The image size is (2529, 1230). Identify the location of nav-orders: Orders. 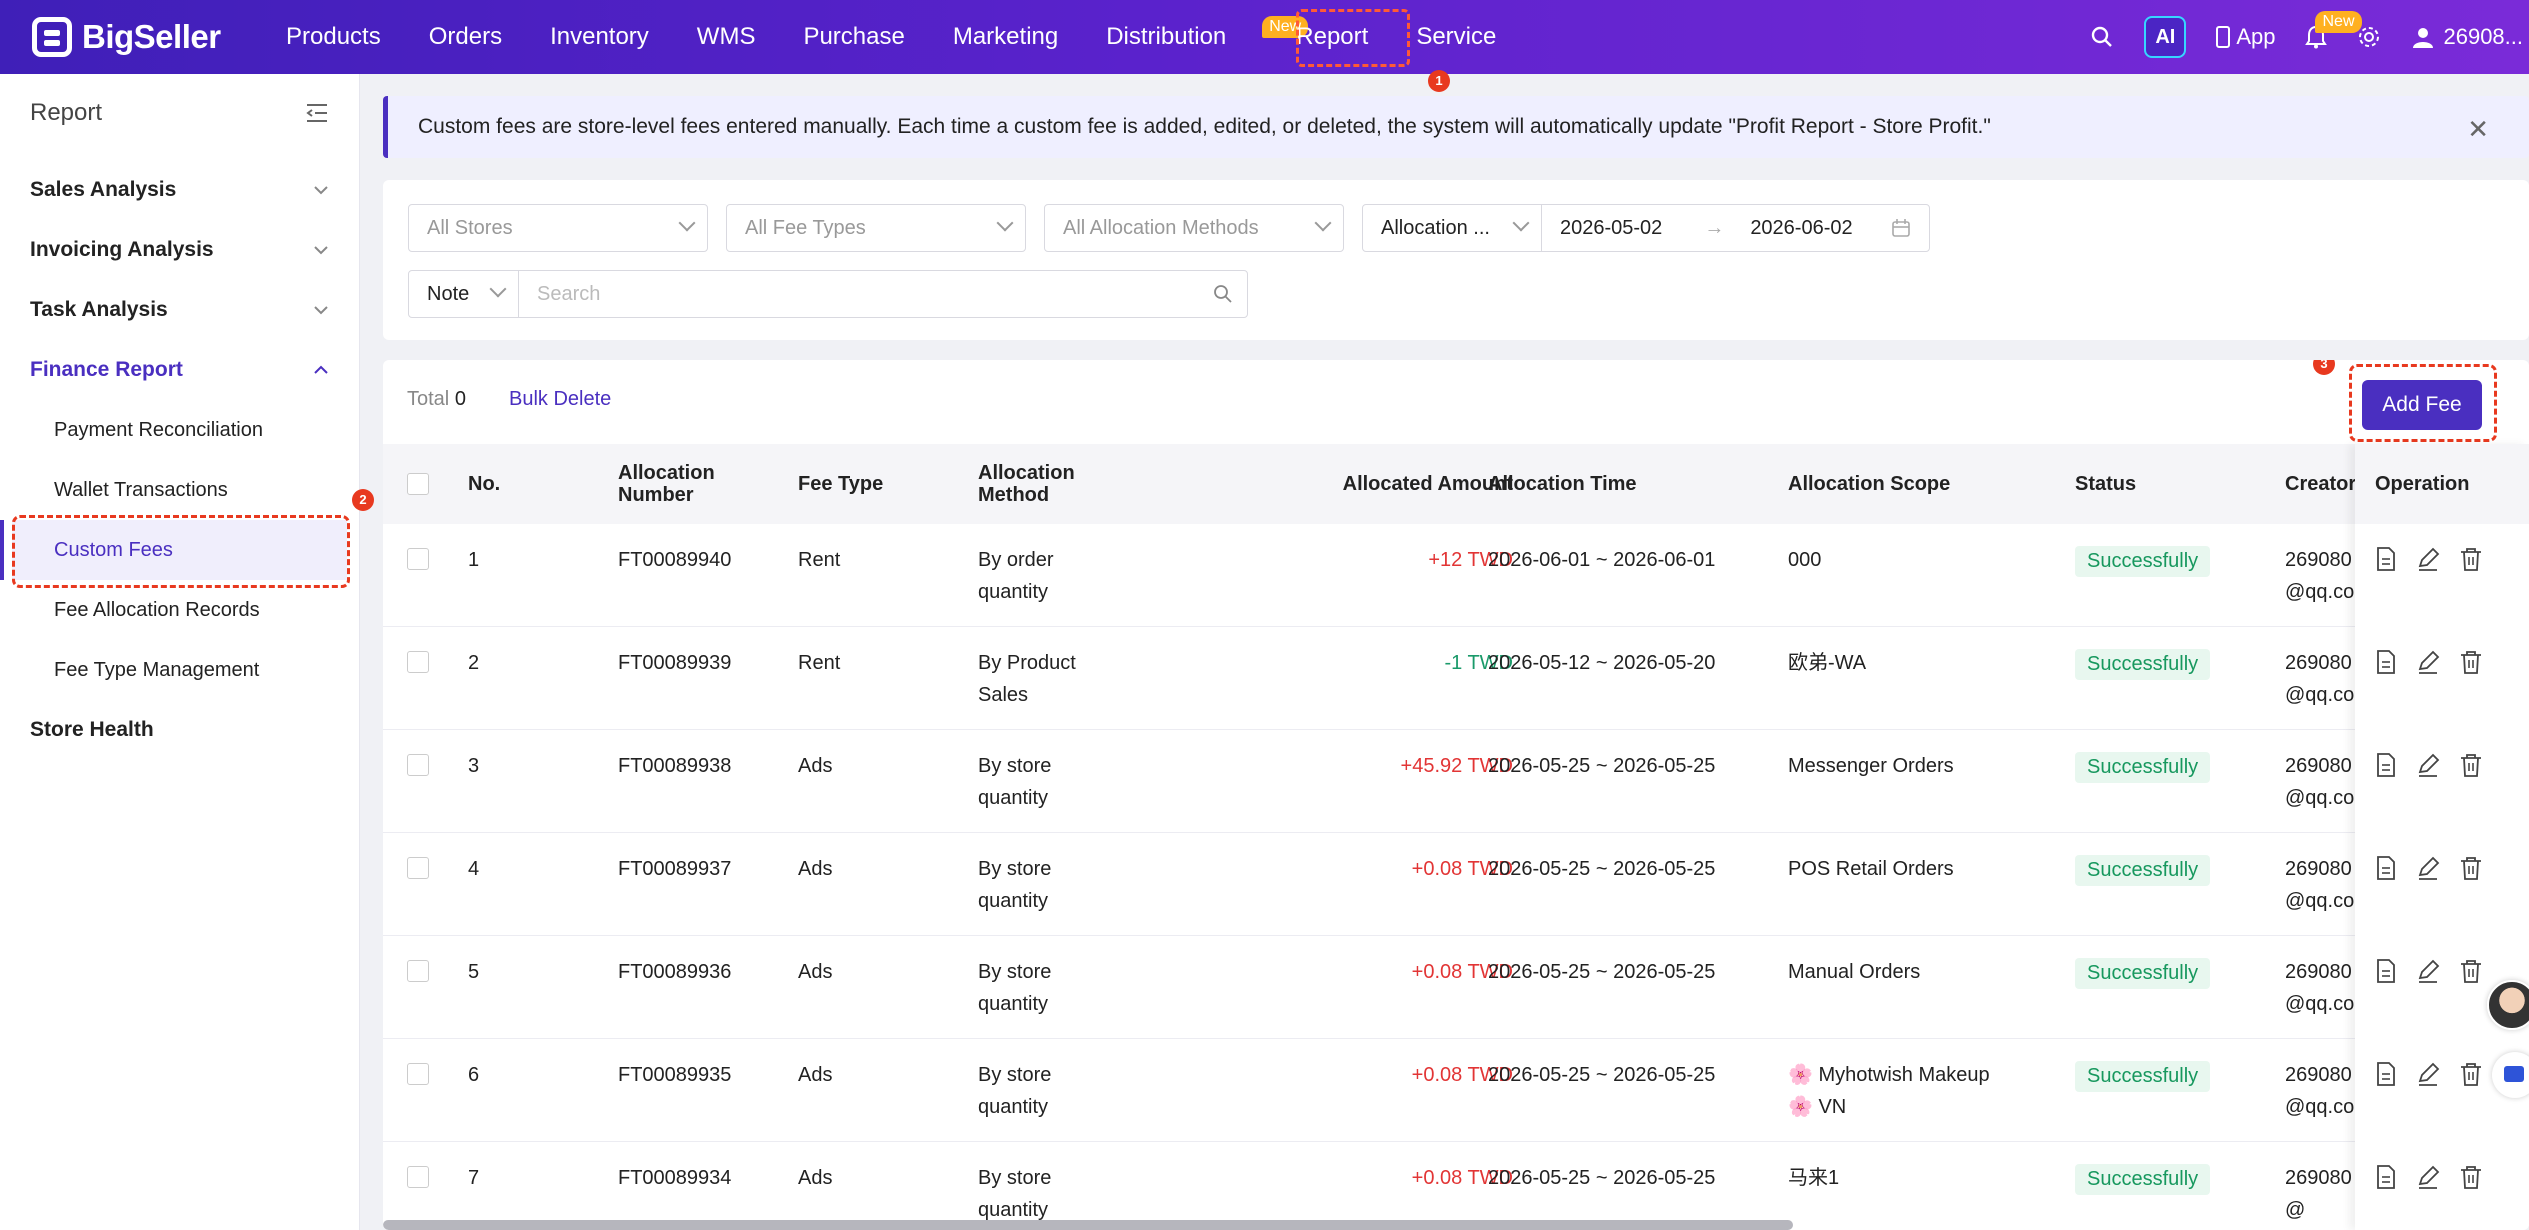
(465, 36).